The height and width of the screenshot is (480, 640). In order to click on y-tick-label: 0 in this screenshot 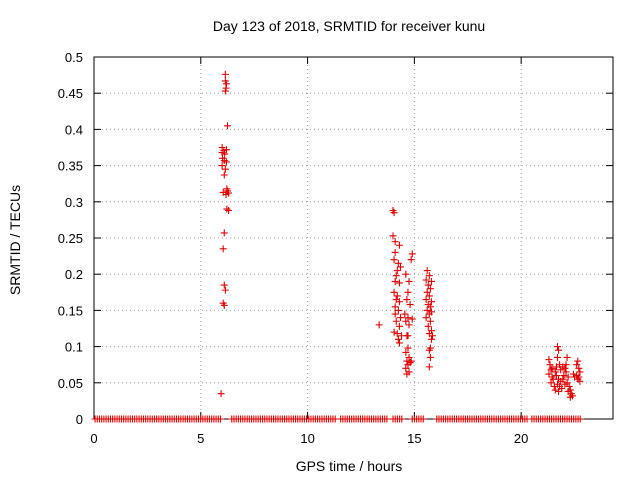, I will do `click(79, 419)`.